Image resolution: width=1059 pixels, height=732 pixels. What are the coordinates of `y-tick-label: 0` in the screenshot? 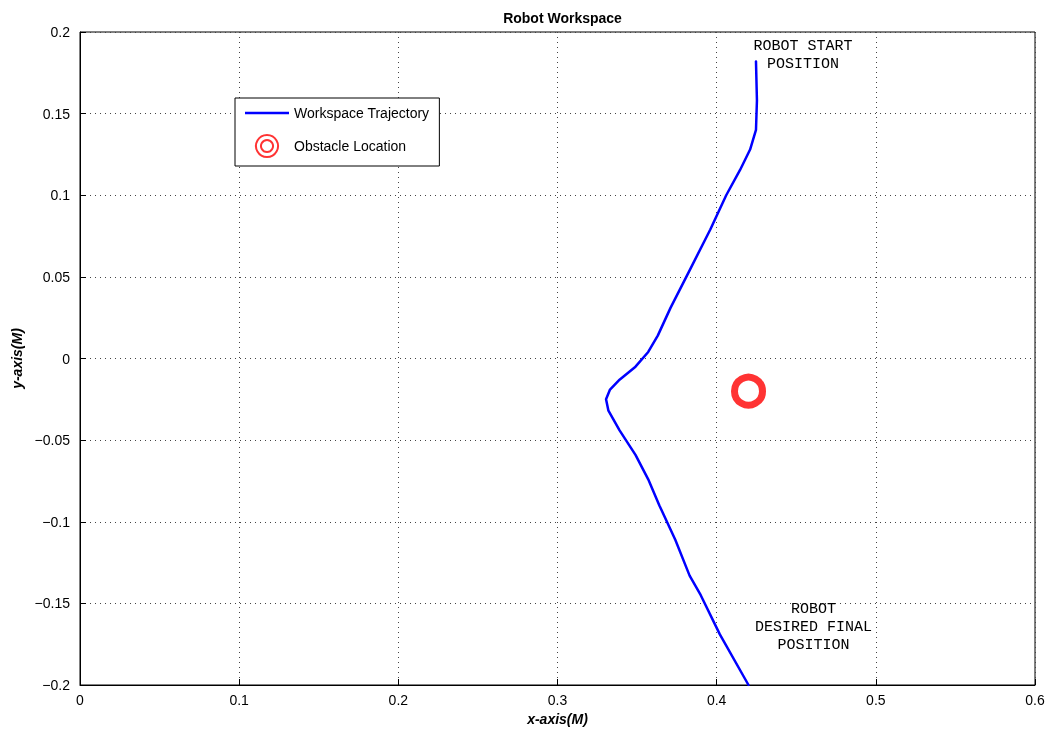 It's located at (66, 358).